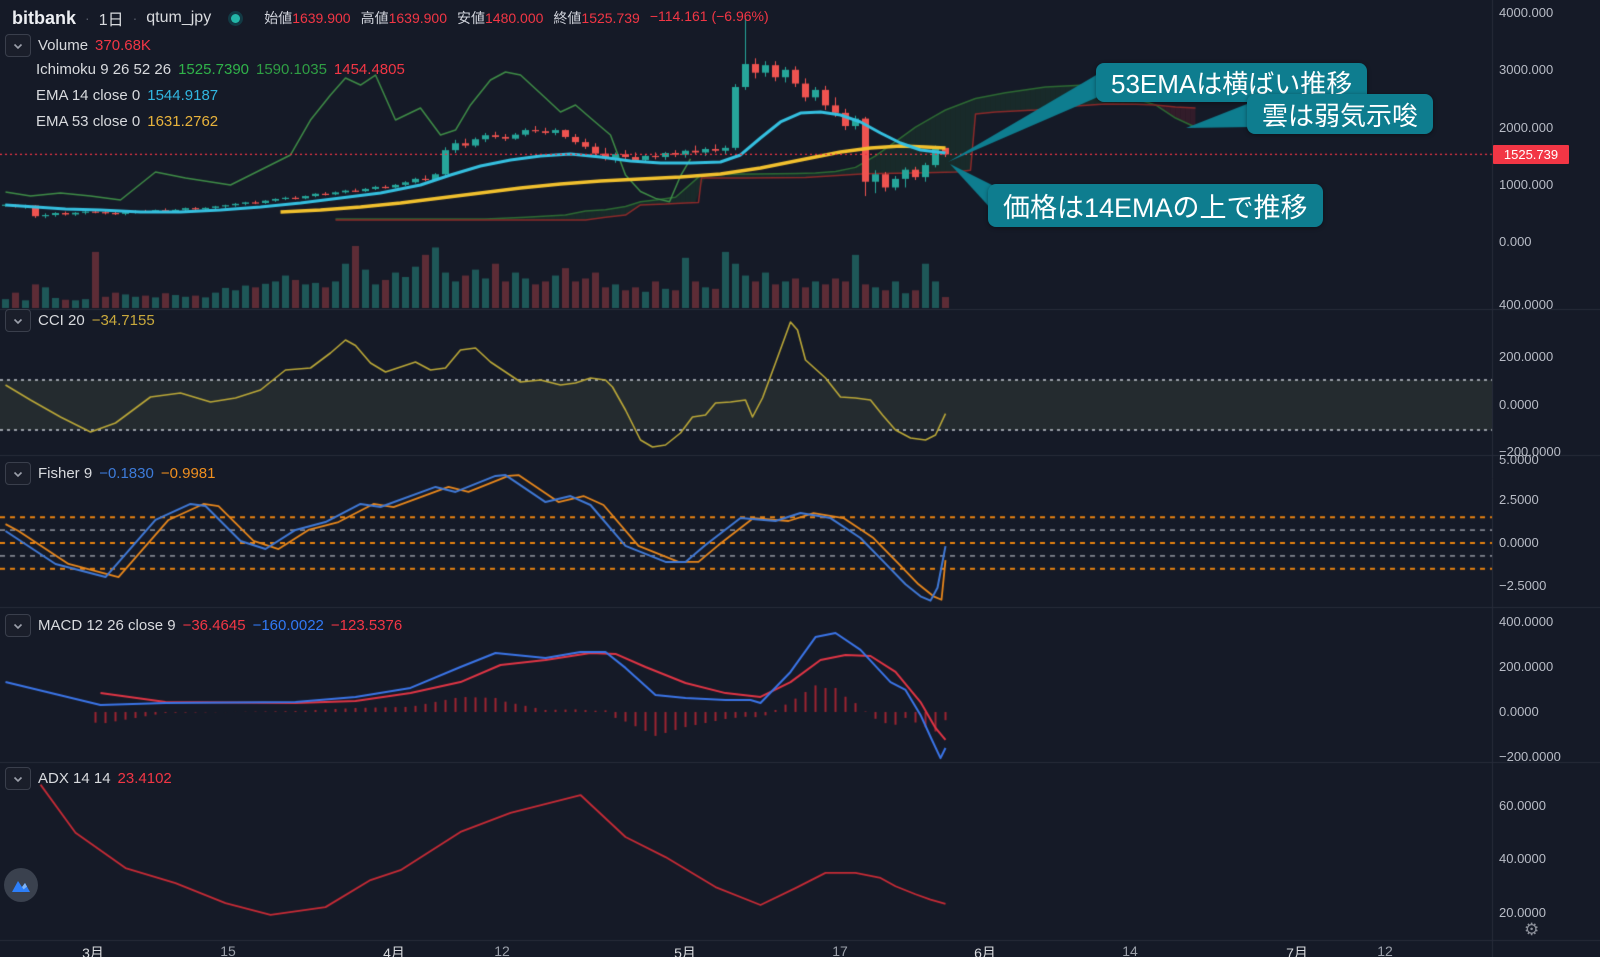 This screenshot has height=957, width=1600. Describe the element at coordinates (1531, 154) in the screenshot. I see `last-price-label: 1525.739` at that location.